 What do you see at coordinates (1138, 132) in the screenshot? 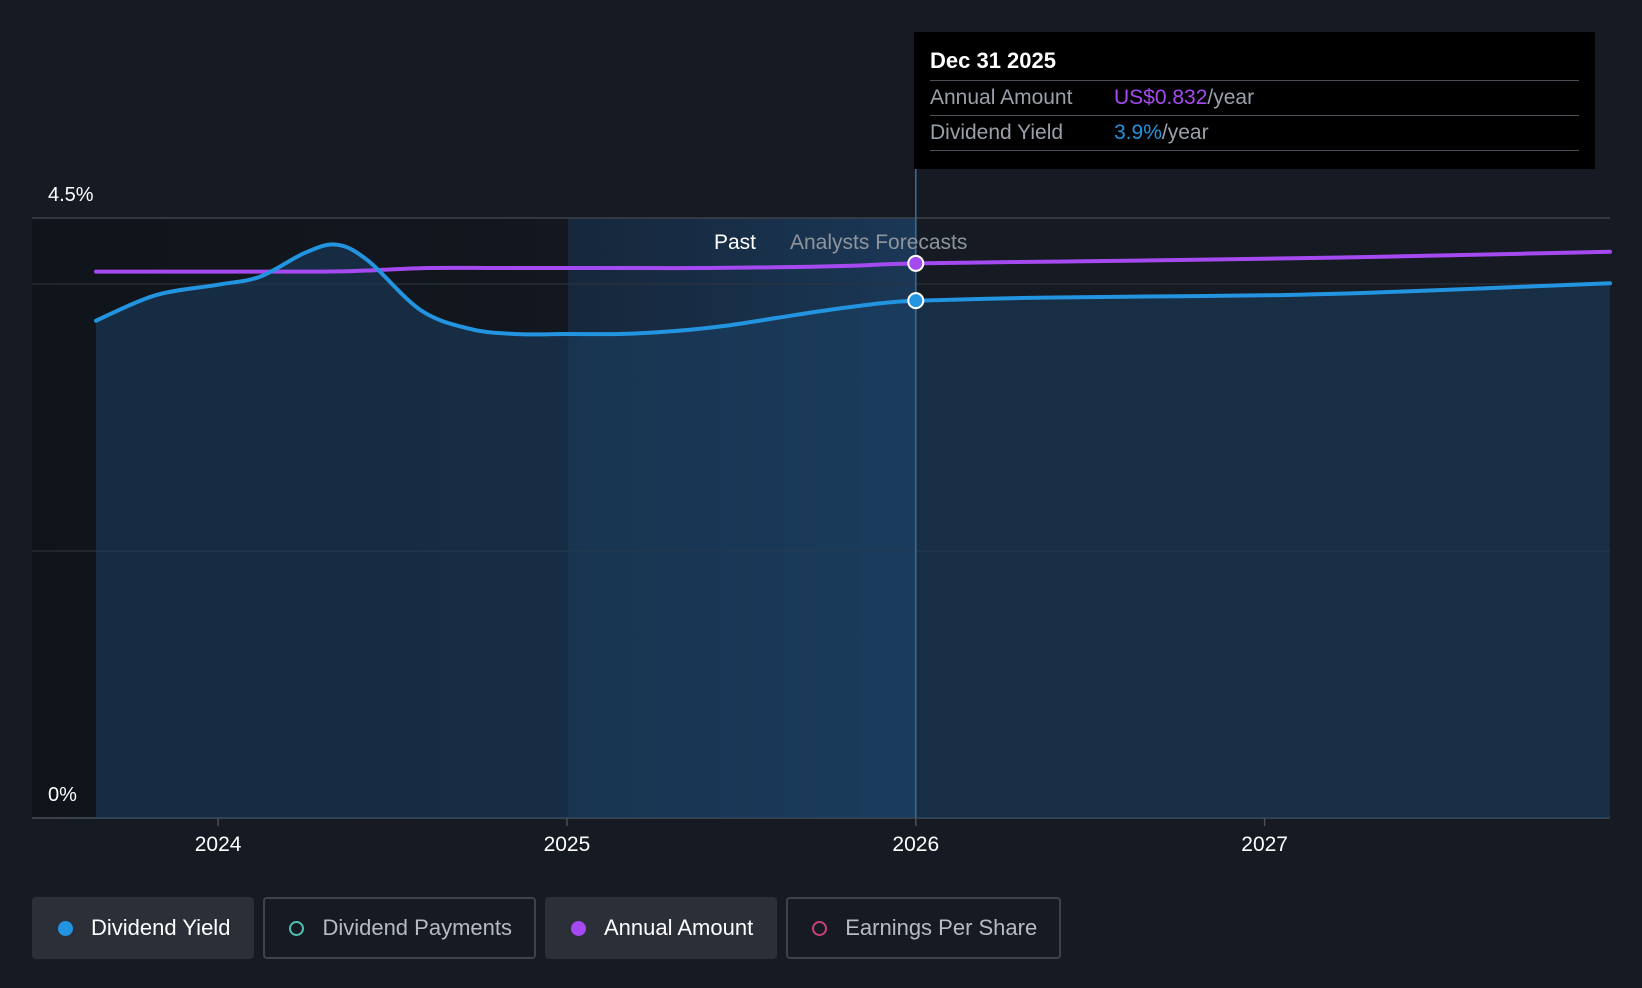
I see `tooltip-value: 3.9%` at bounding box center [1138, 132].